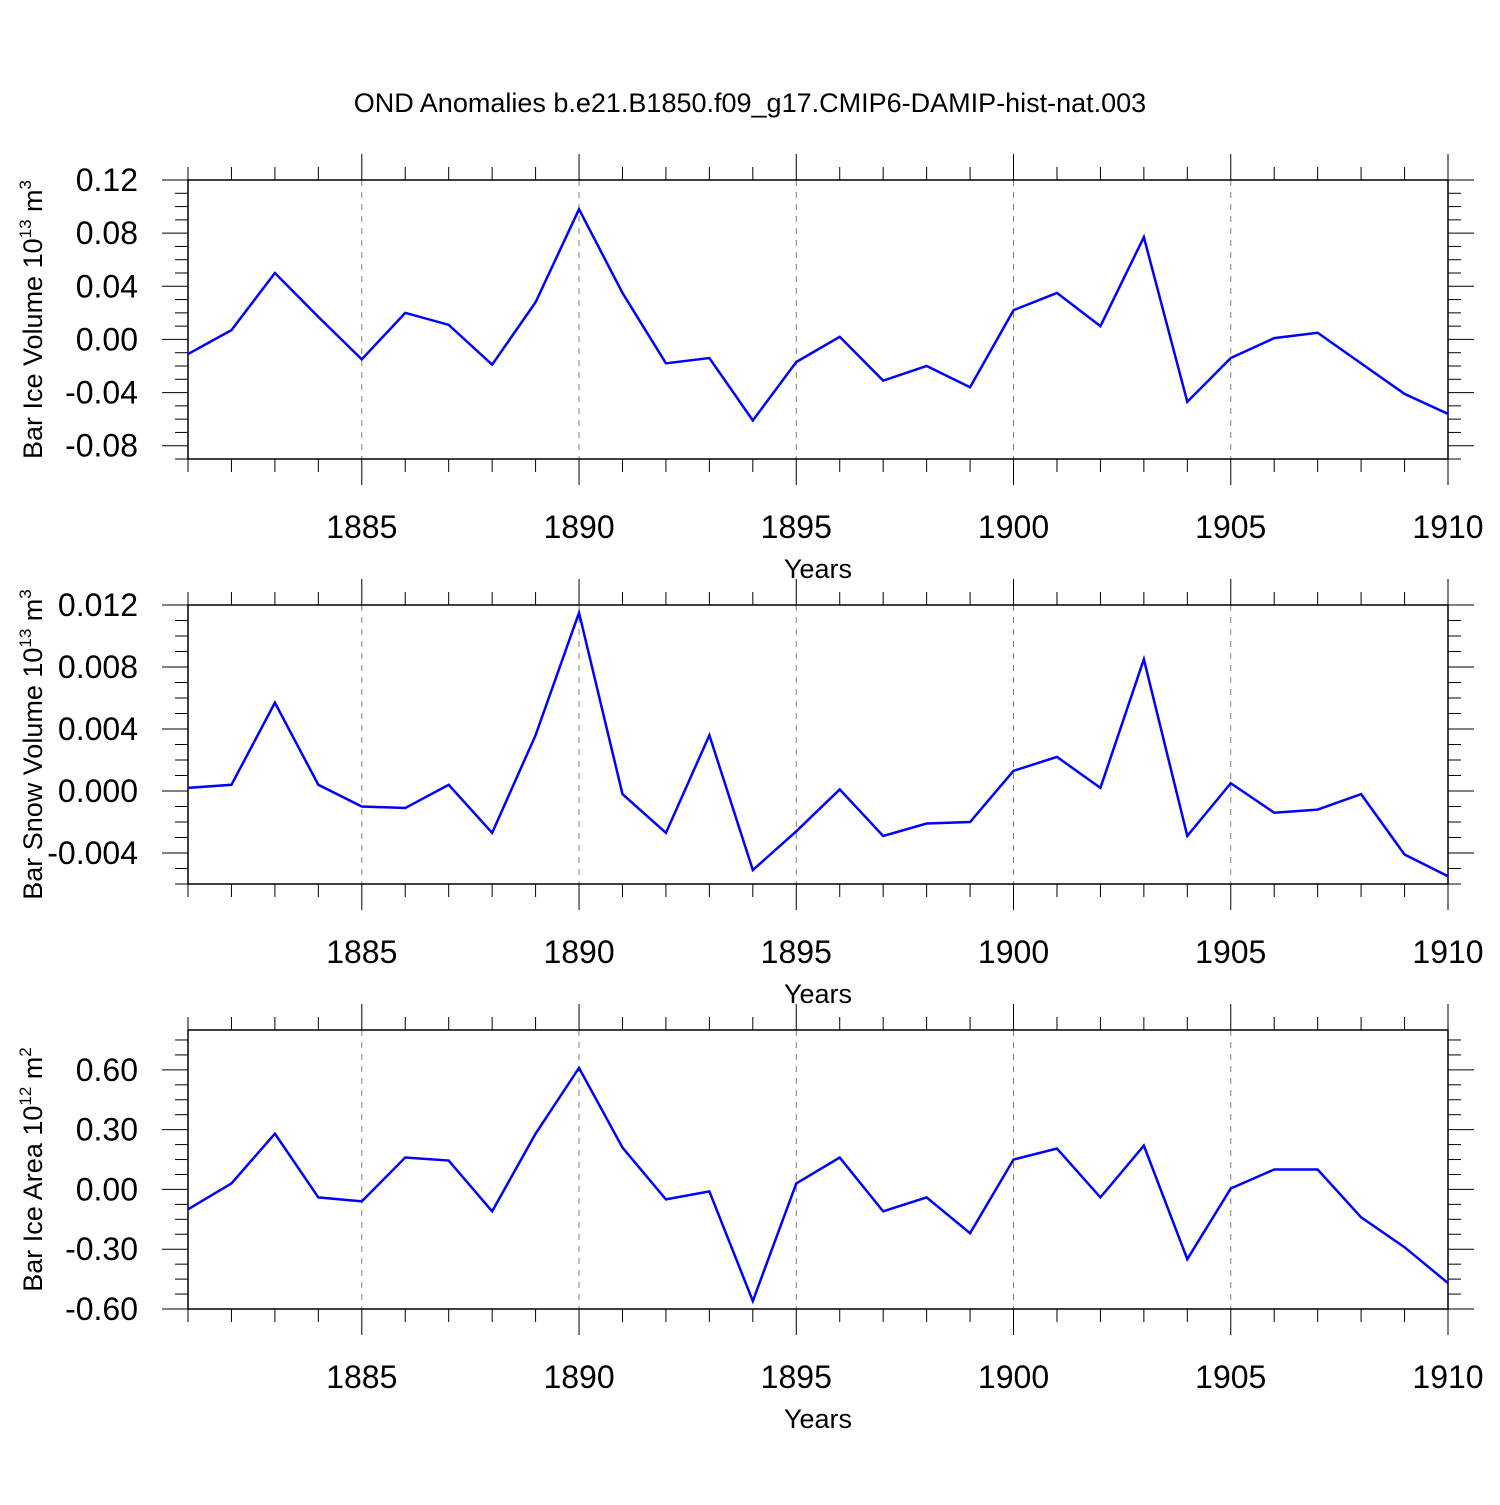 This screenshot has height=1505, width=1500. I want to click on y-tick-label: -0.08, so click(101, 446).